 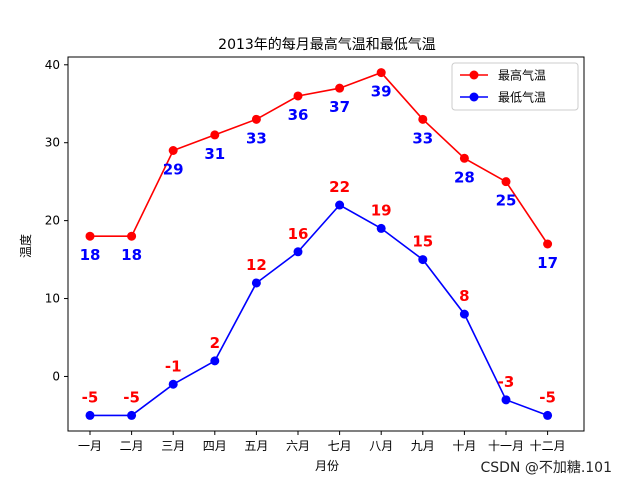 I want to click on data-label: 8, so click(x=464, y=296).